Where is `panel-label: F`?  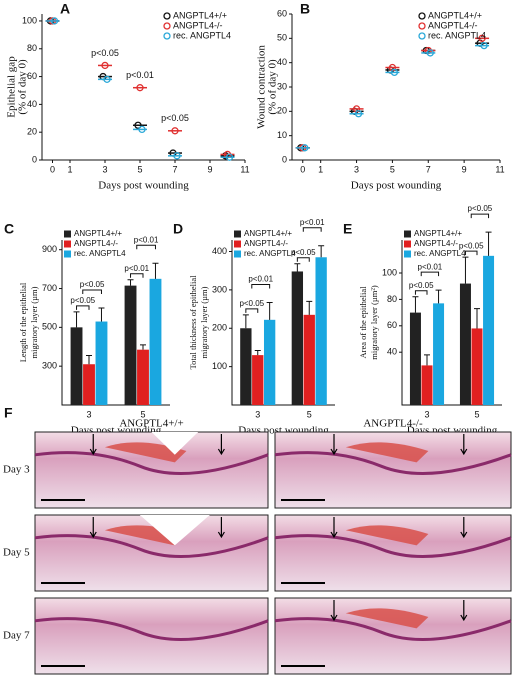
panel-label: F is located at coordinates (8, 413).